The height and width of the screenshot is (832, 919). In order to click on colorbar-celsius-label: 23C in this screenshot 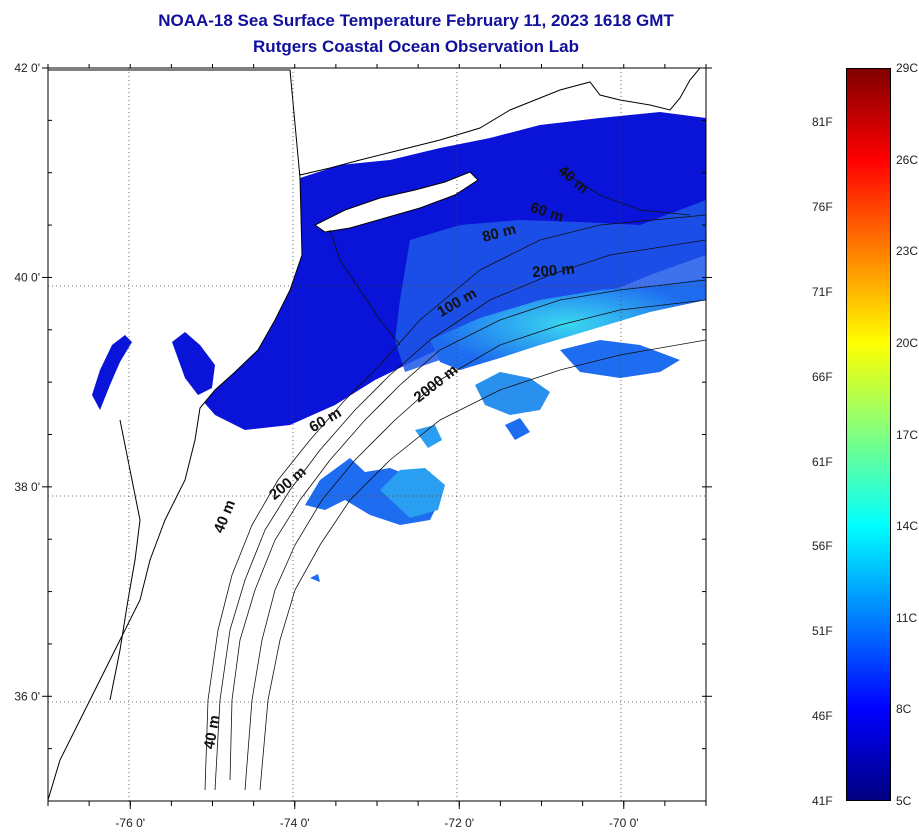, I will do `click(907, 251)`.